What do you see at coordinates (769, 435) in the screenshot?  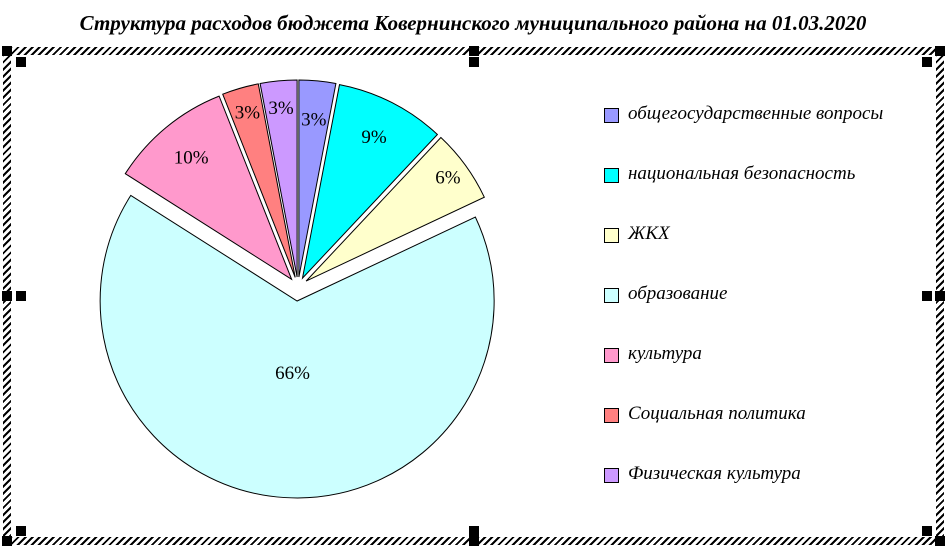 I see `legend-item: Социальная политика` at bounding box center [769, 435].